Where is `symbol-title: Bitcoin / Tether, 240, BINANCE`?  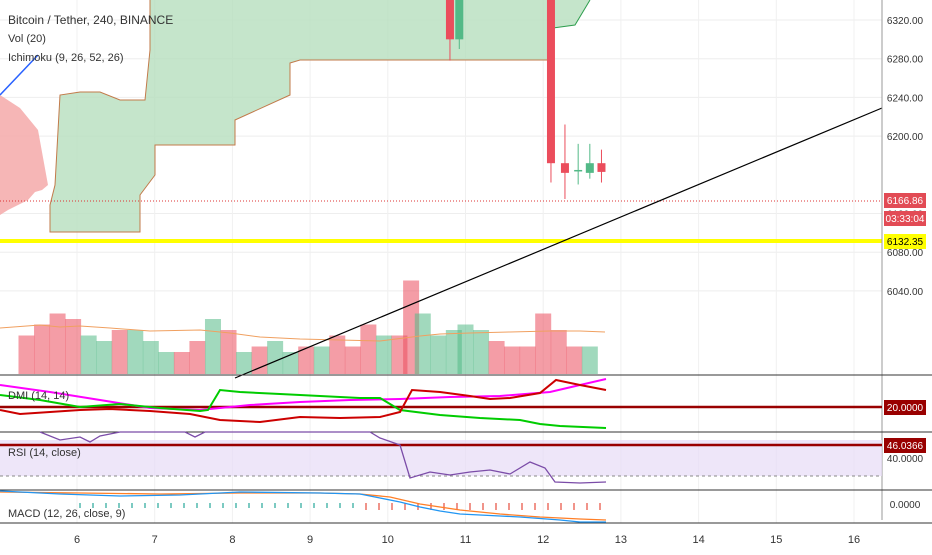 symbol-title: Bitcoin / Tether, 240, BINANCE is located at coordinates (90, 20).